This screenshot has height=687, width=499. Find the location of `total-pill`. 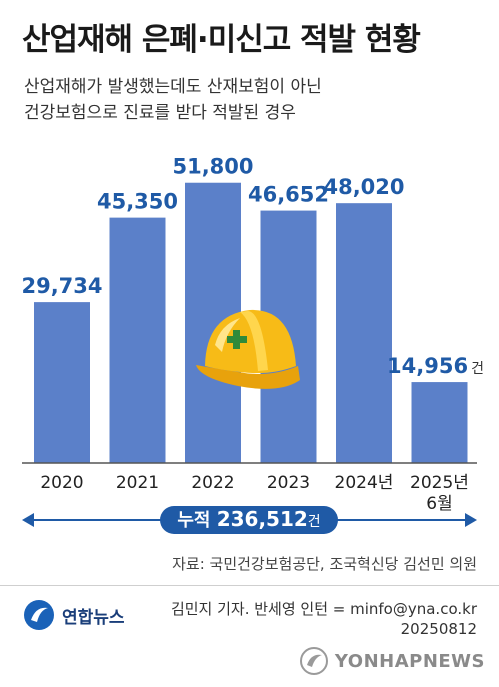

total-pill is located at coordinates (249, 520).